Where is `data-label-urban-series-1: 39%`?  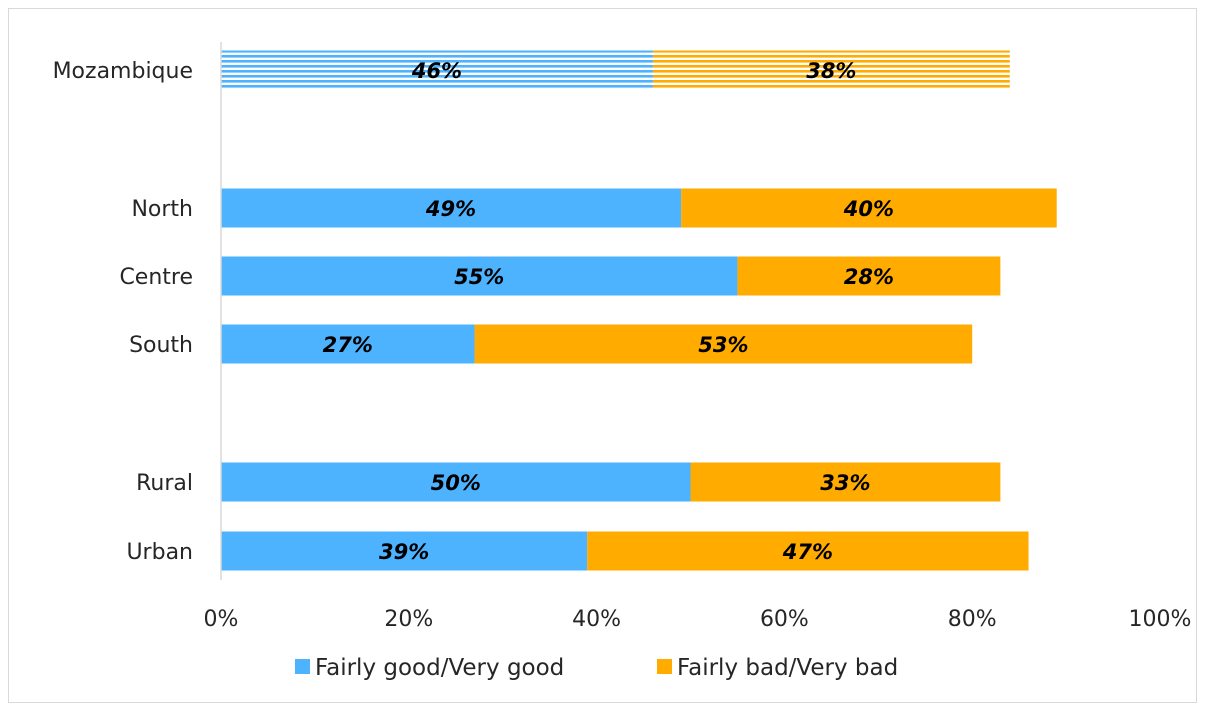
data-label-urban-series-1: 39% is located at coordinates (404, 552).